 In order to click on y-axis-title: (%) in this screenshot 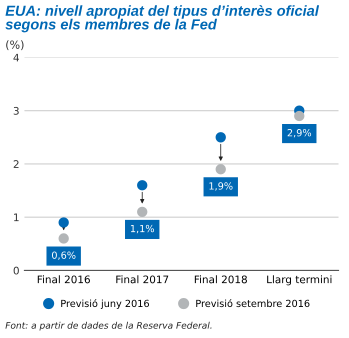, I will do `click(15, 45)`.